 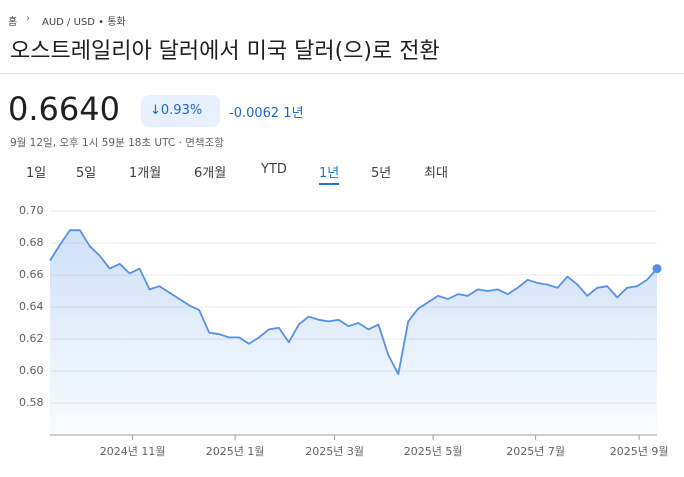 I want to click on y-tick-label: 0.70, so click(x=31, y=210).